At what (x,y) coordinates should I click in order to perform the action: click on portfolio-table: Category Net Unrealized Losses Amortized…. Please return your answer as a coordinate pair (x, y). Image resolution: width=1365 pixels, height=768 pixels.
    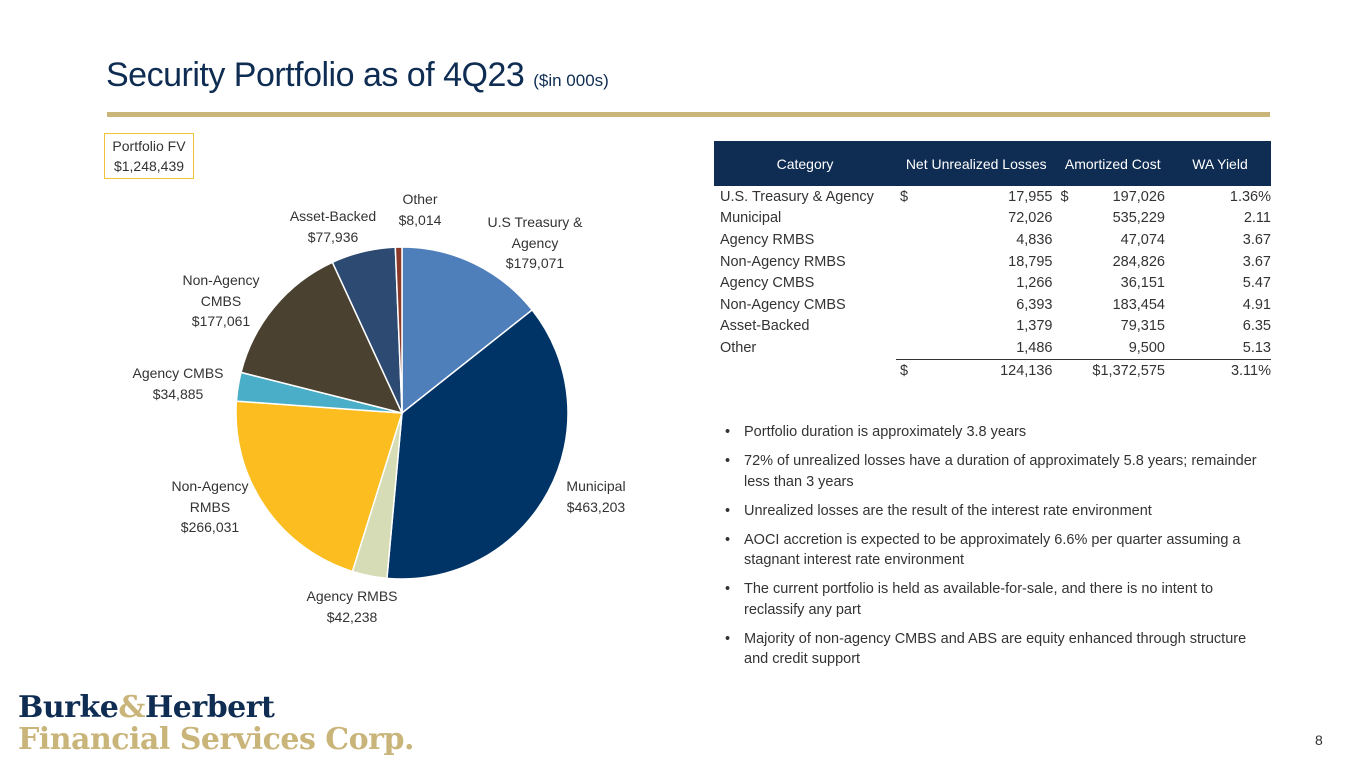
    Looking at the image, I should click on (992, 261).